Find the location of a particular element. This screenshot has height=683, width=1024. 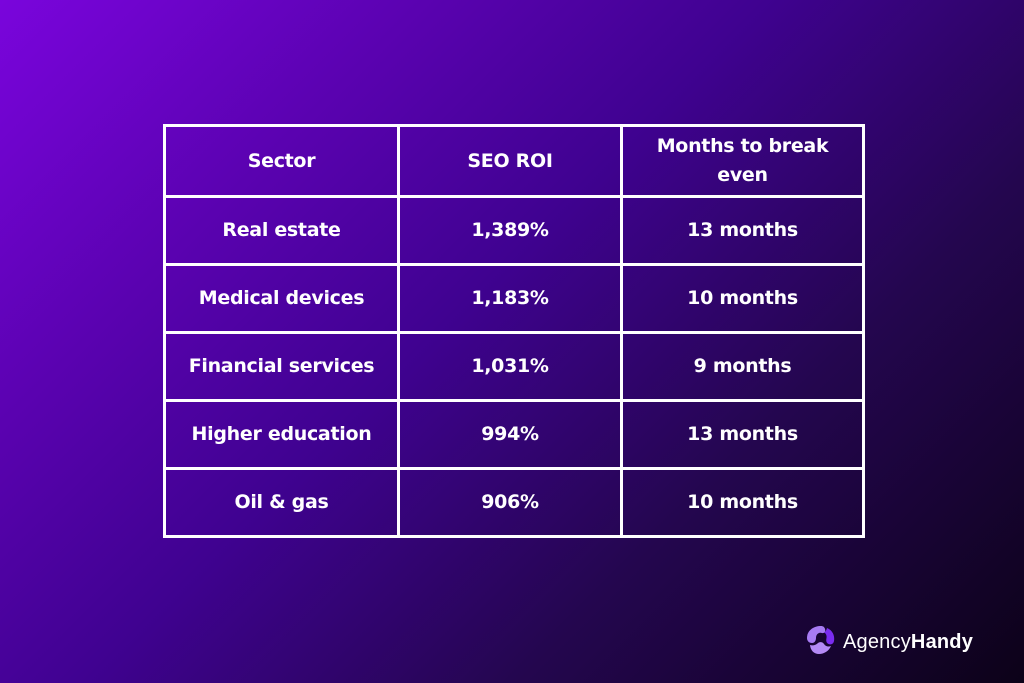

header-months-to-break-even: Months to break even is located at coordinates (742, 161).